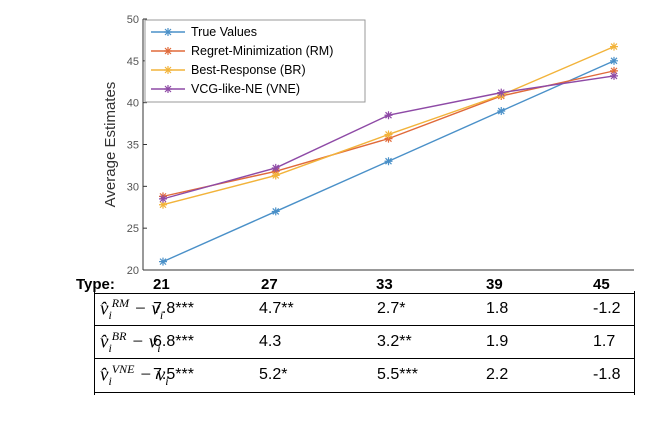  I want to click on y-tick-label: 45, so click(133, 62).